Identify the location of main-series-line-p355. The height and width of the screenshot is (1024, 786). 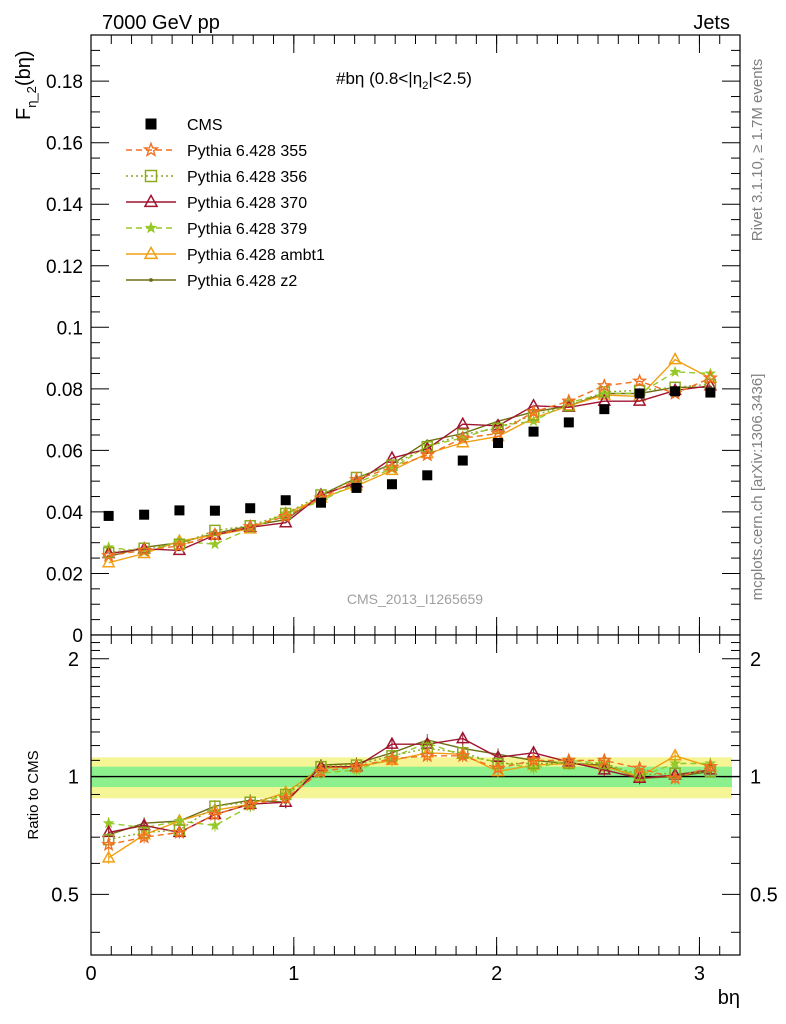
(409, 467).